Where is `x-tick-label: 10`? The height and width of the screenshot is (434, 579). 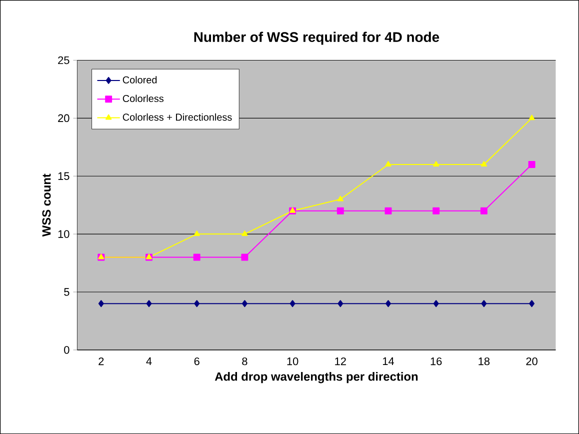
x-tick-label: 10 is located at coordinates (292, 361).